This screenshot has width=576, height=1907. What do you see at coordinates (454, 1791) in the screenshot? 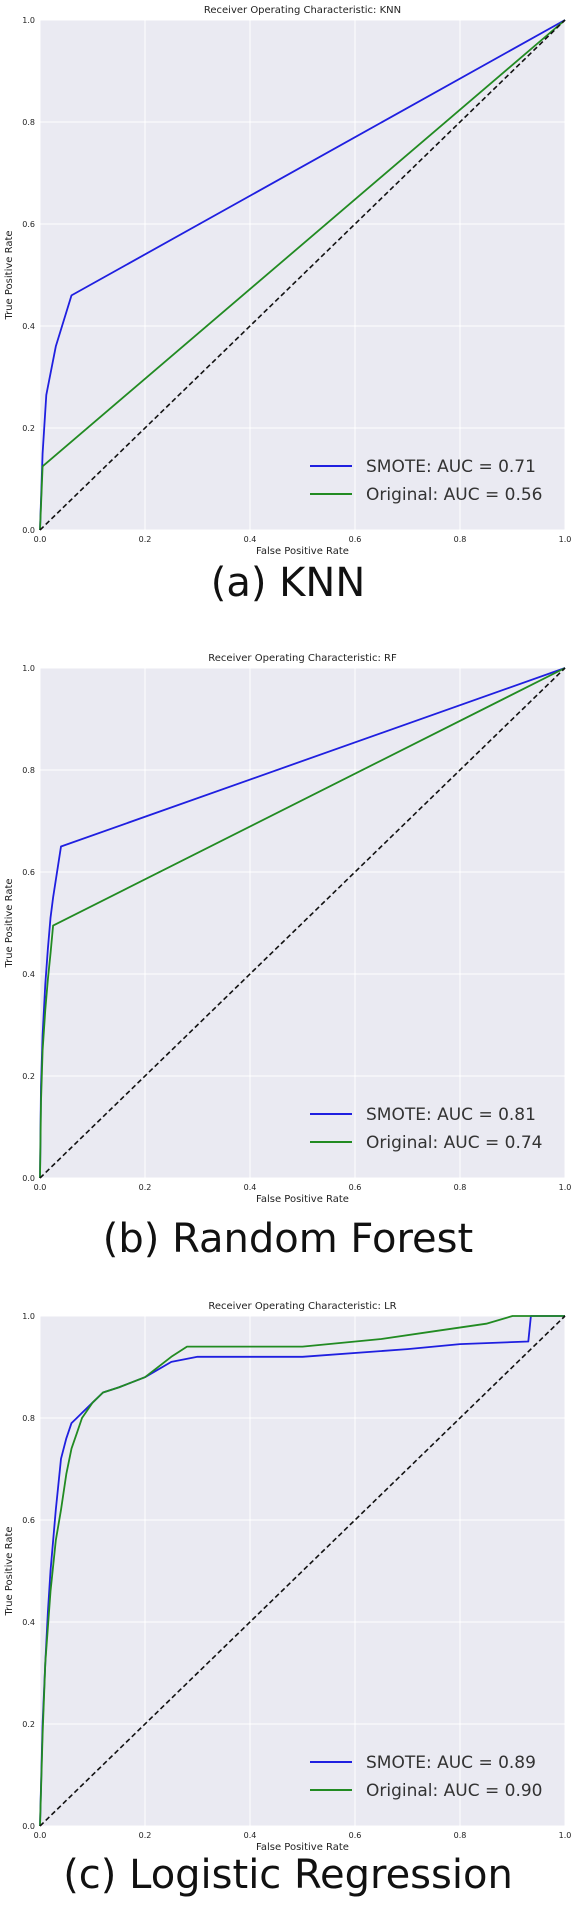
I see `legend-entry: Original: AUC = 0.90` at bounding box center [454, 1791].